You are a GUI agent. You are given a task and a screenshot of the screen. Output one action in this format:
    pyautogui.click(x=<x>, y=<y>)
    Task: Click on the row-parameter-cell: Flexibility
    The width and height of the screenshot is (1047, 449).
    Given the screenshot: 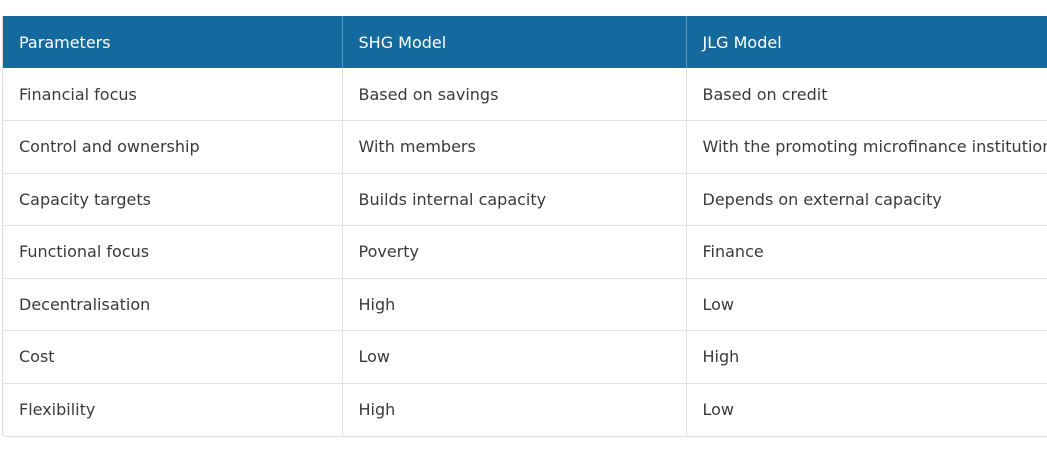 What is the action you would take?
    pyautogui.click(x=173, y=409)
    